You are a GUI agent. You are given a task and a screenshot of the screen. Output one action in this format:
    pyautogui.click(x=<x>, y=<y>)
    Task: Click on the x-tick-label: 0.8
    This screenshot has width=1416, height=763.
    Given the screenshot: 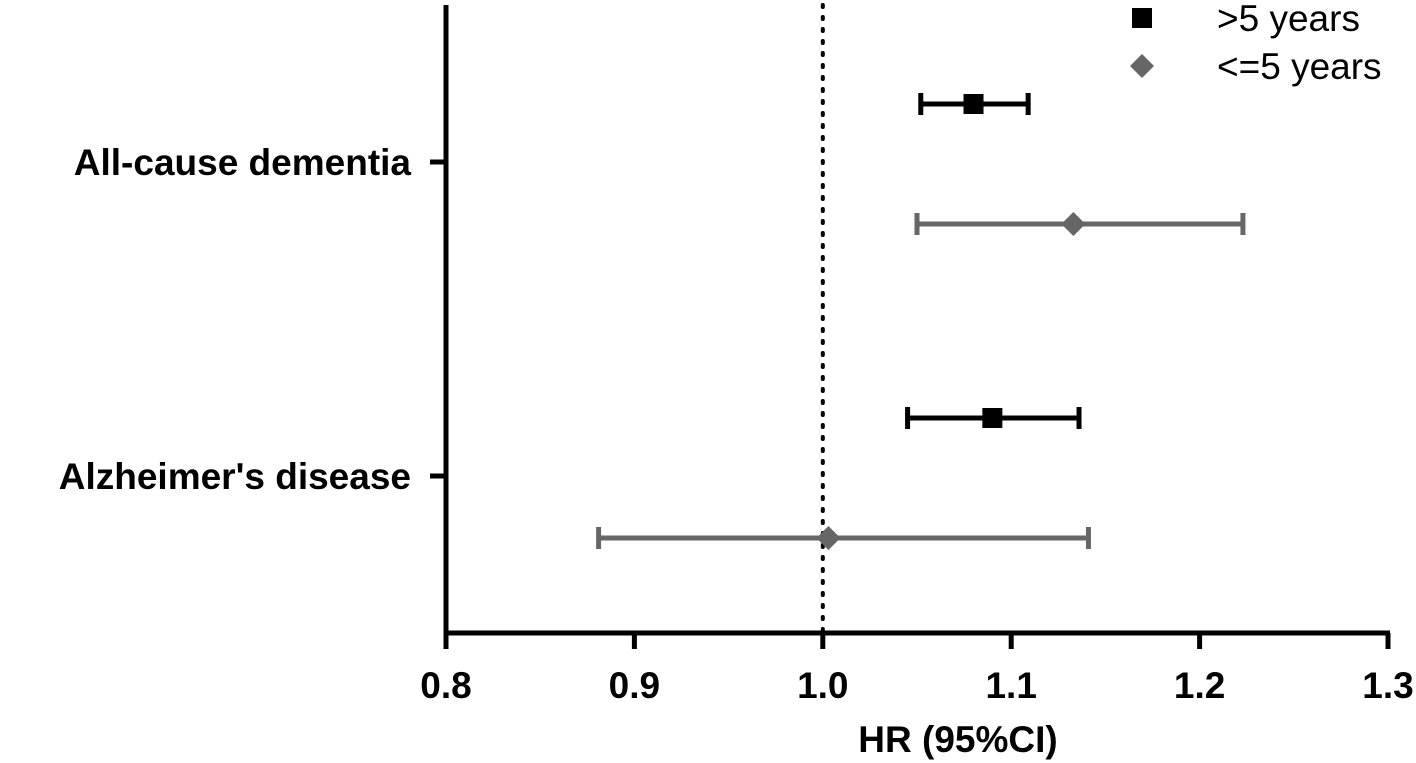 What is the action you would take?
    pyautogui.click(x=445, y=685)
    